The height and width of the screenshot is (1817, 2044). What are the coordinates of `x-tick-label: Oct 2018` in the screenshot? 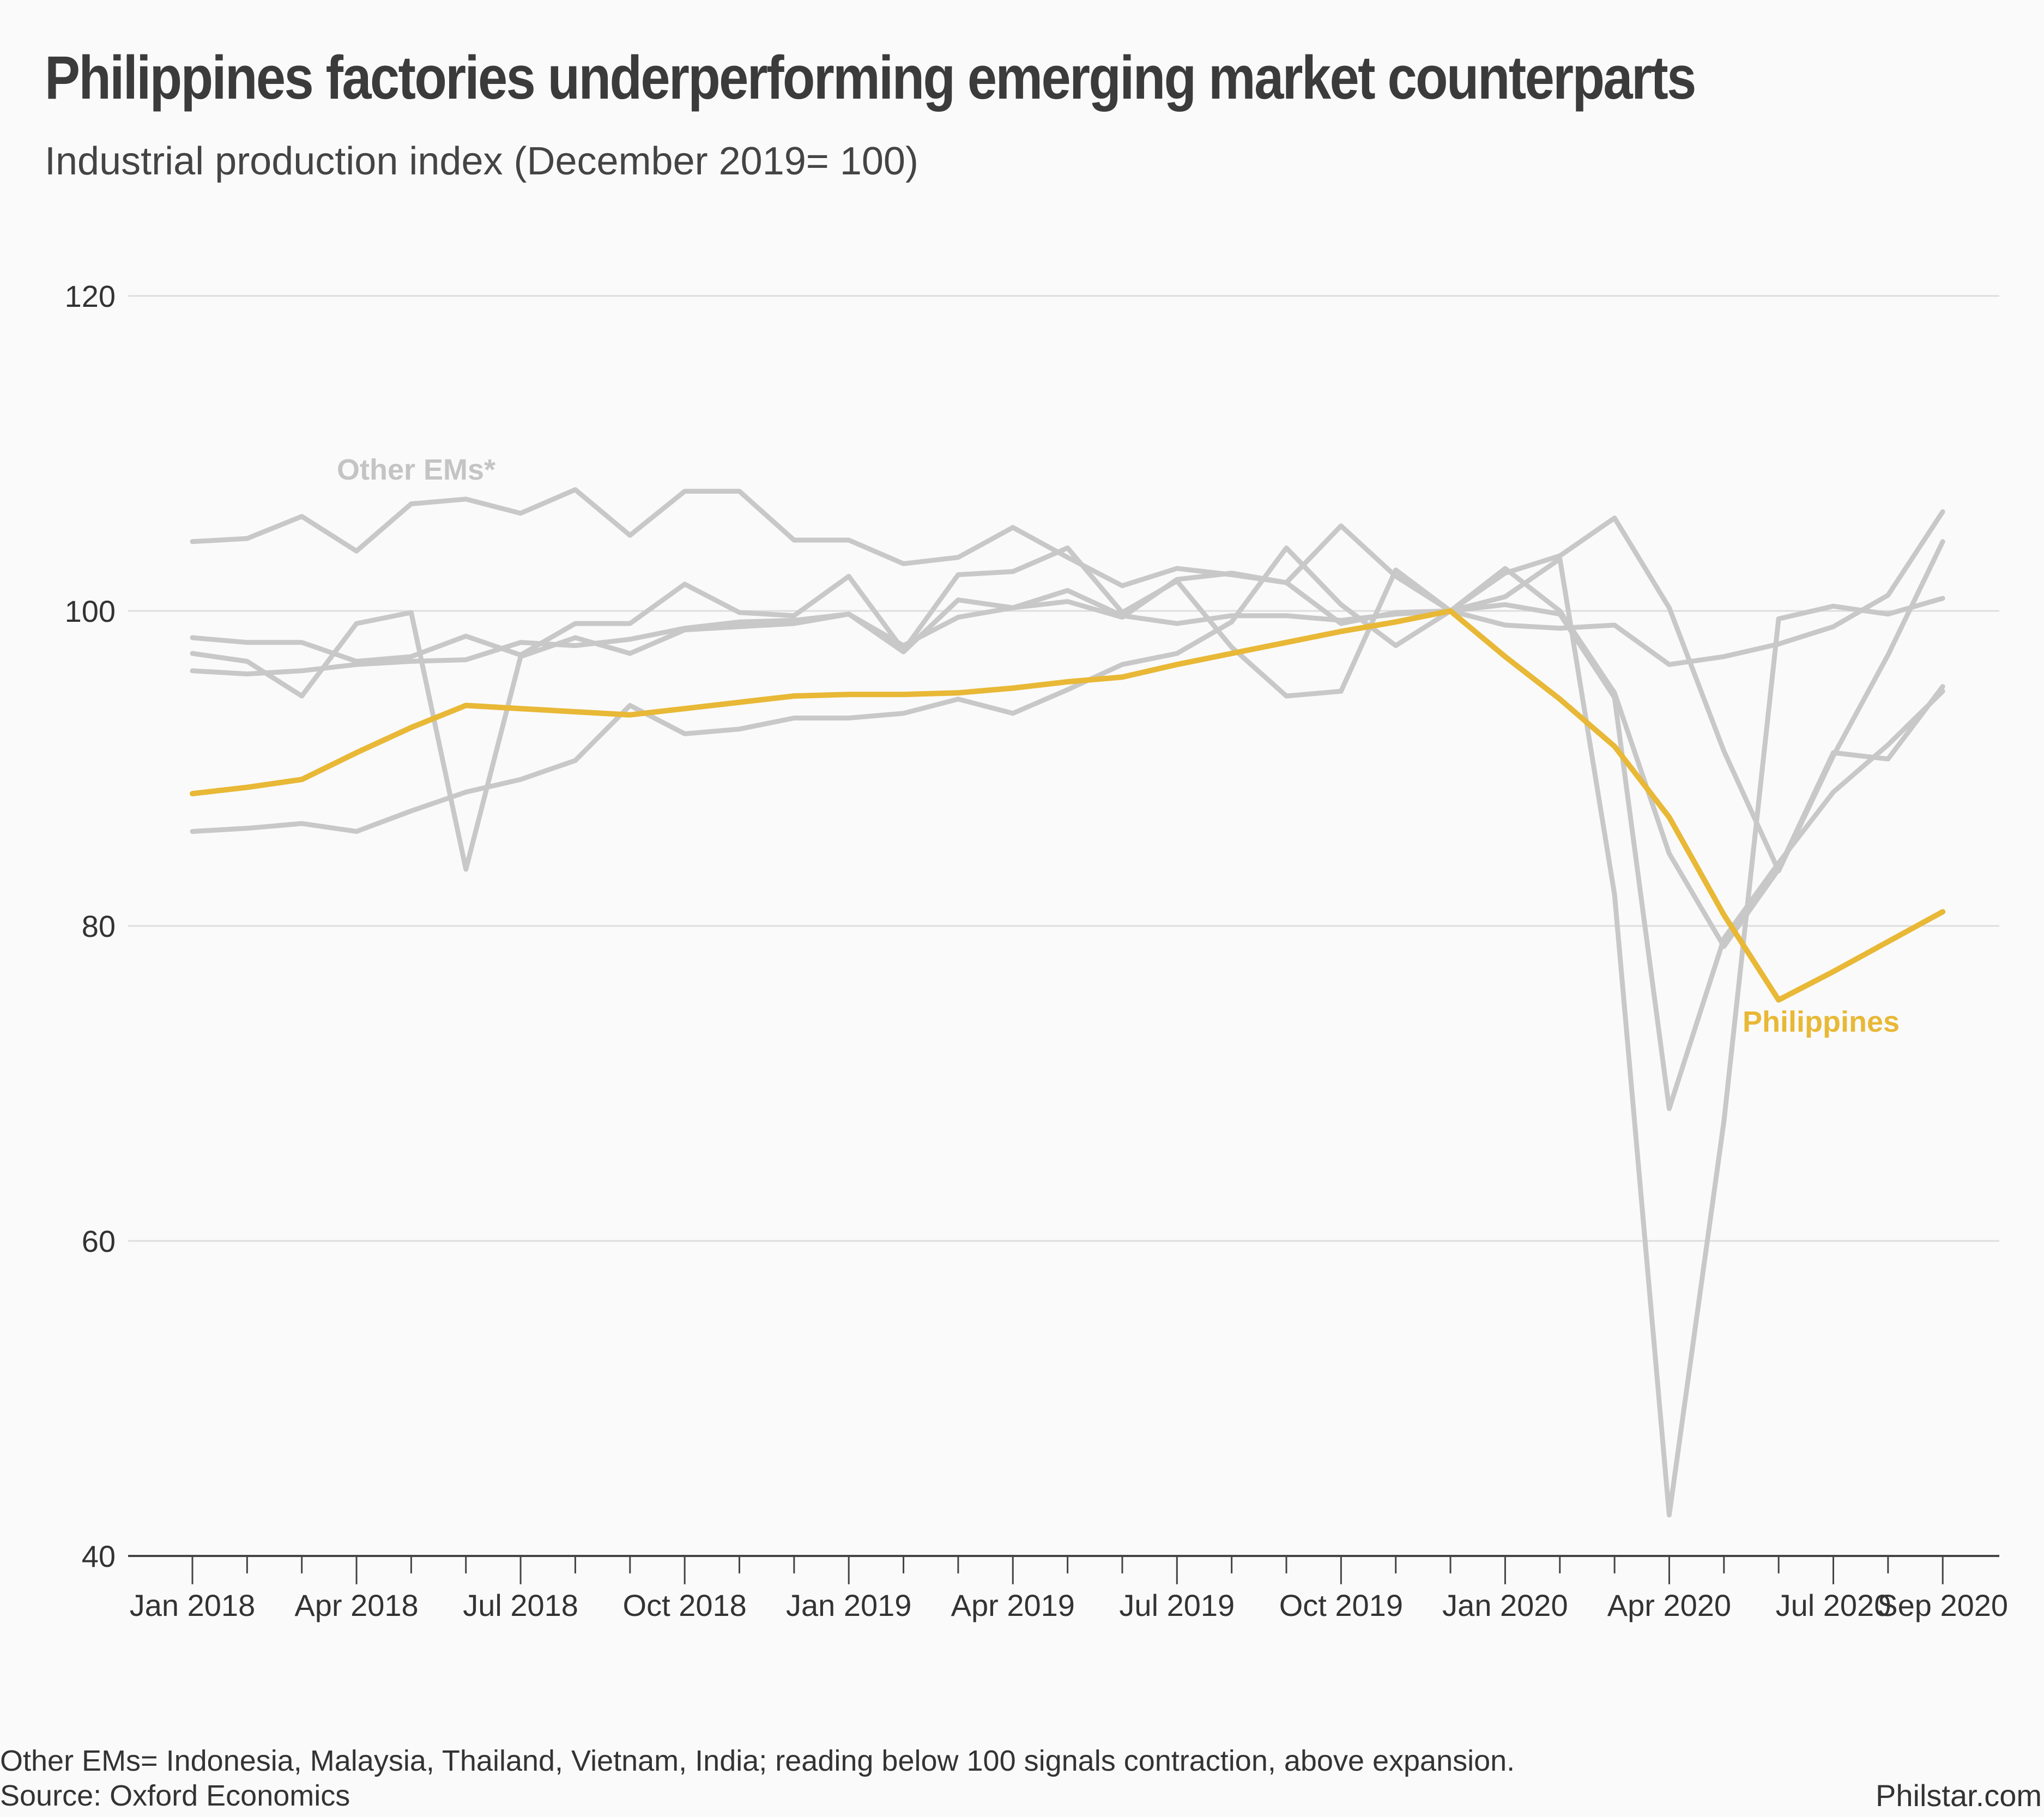 It's located at (685, 1605).